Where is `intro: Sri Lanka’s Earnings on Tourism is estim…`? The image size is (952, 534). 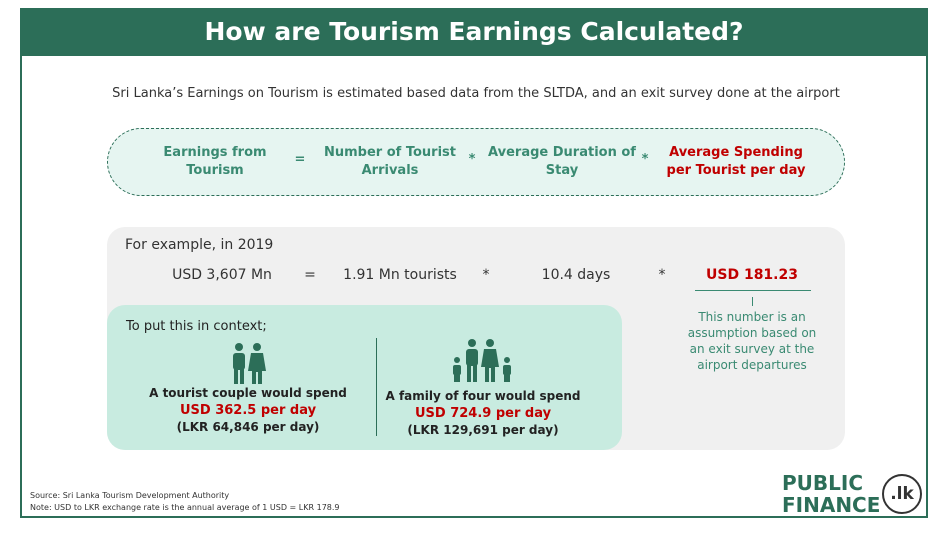 intro: Sri Lanka’s Earnings on Tourism is estim… is located at coordinates (476, 93).